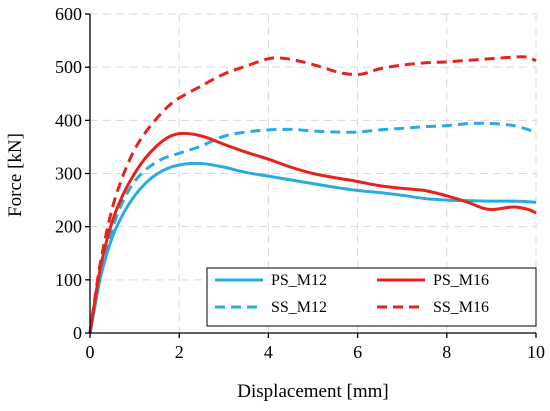 This screenshot has width=550, height=411. Describe the element at coordinates (68, 174) in the screenshot. I see `y-tick-label: 300` at that location.